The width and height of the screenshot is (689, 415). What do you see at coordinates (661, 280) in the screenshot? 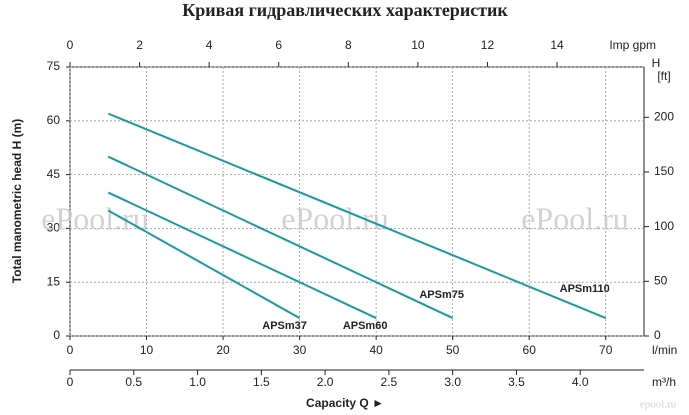
I see `right-tick-label: 50` at bounding box center [661, 280].